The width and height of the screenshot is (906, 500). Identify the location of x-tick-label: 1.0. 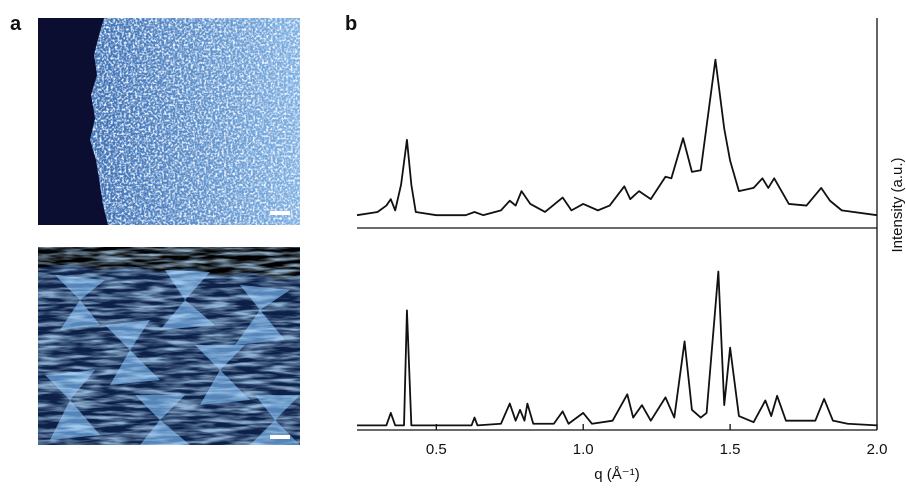
(583, 449).